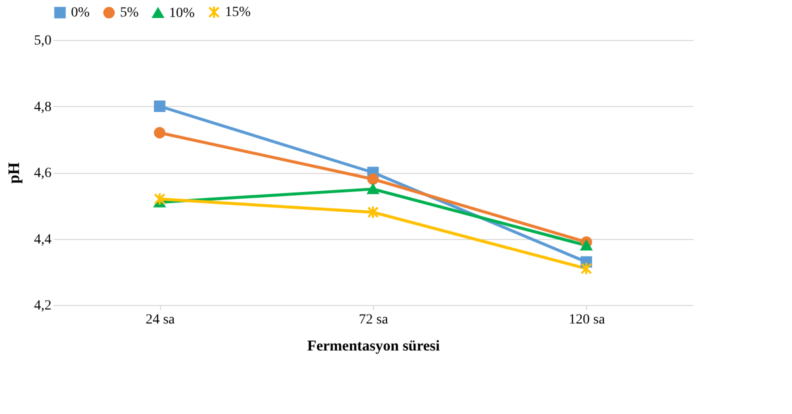 Image resolution: width=792 pixels, height=414 pixels. What do you see at coordinates (43, 107) in the screenshot?
I see `y-tick-label: 4,8` at bounding box center [43, 107].